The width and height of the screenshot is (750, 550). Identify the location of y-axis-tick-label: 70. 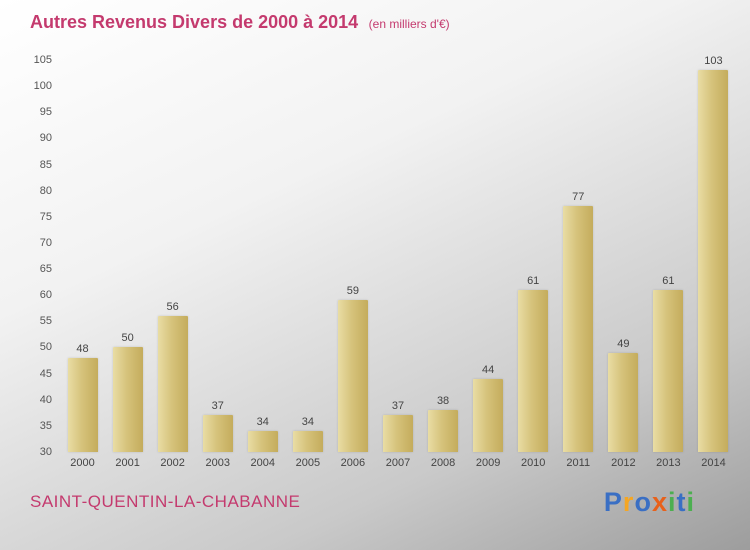
(45, 242).